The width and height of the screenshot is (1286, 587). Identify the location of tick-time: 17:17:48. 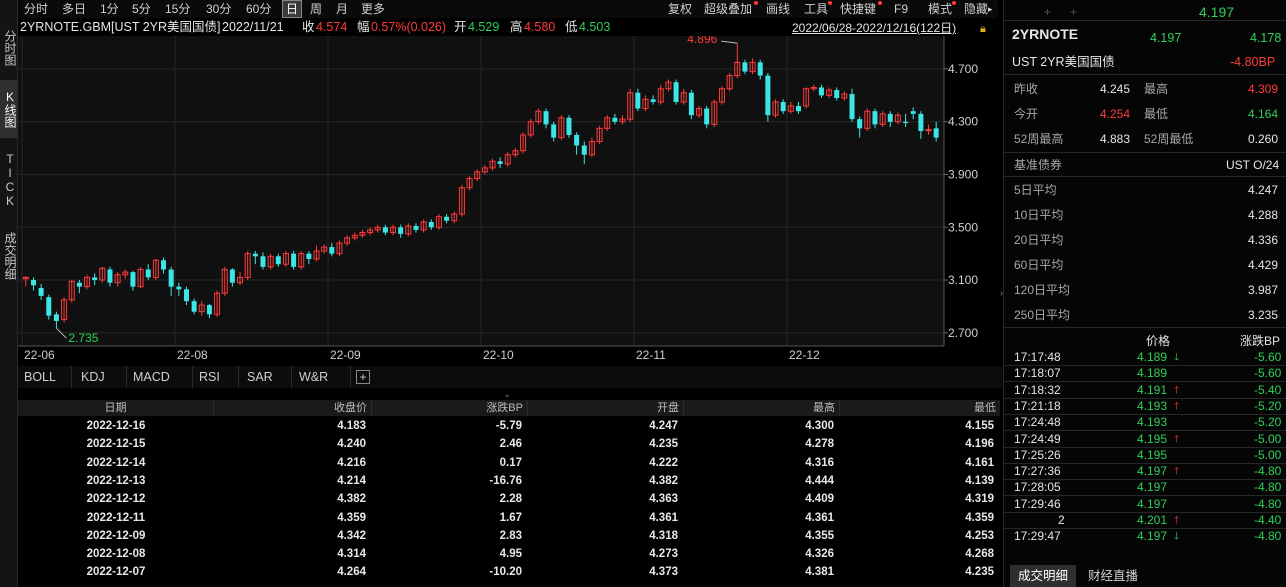
(1037, 357).